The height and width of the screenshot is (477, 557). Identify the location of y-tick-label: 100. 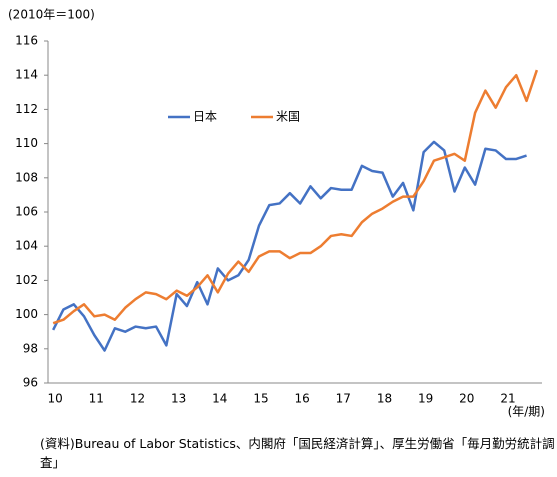
(26, 314).